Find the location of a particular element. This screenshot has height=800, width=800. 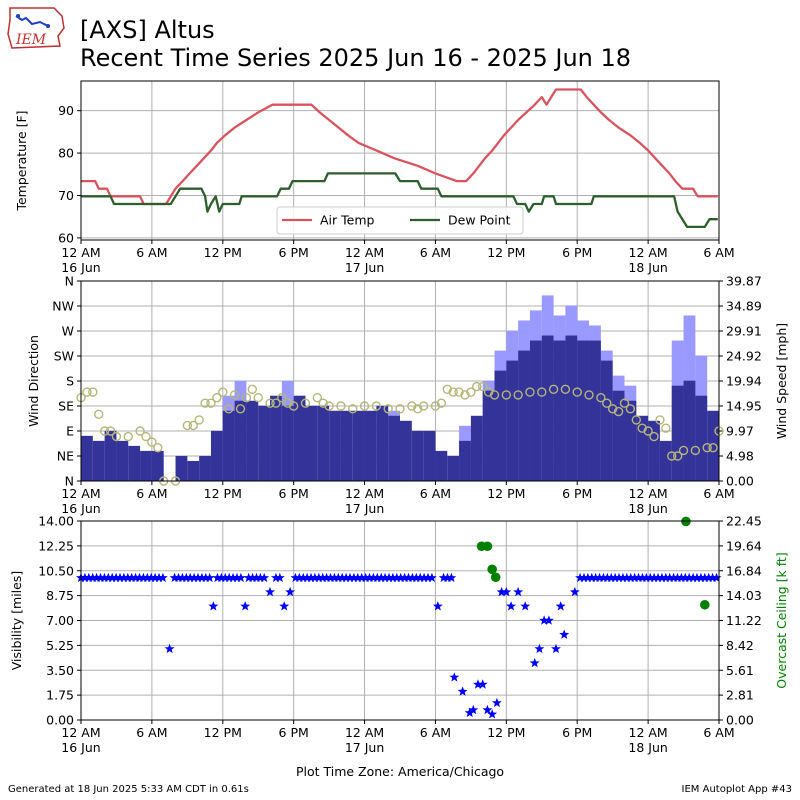

y-tick-label: 90 is located at coordinates (66, 110).